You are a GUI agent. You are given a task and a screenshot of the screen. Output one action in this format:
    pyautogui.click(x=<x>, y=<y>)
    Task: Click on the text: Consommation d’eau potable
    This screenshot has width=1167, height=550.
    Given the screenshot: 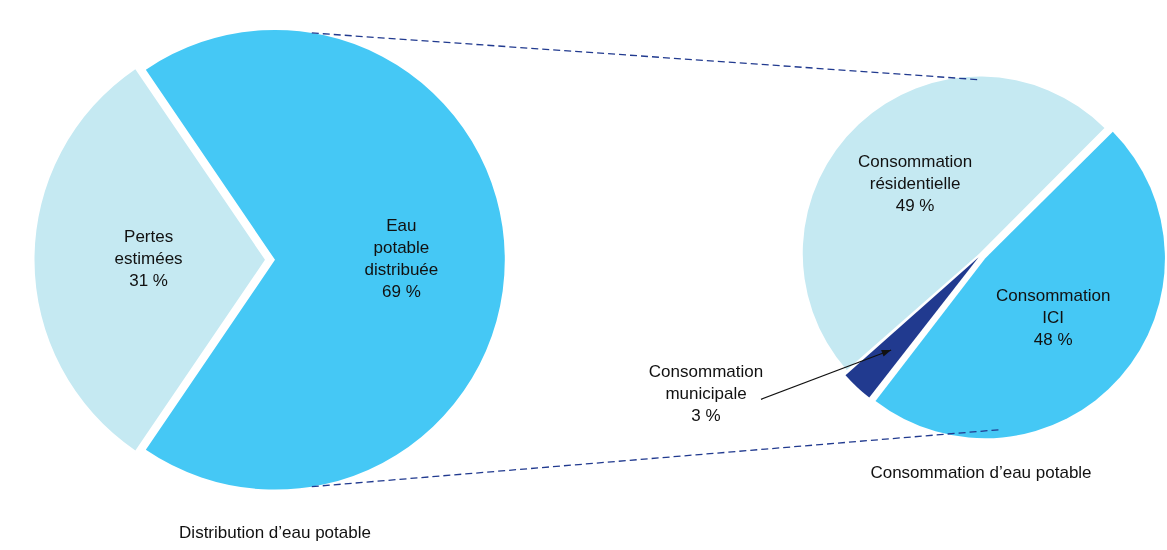 What is the action you would take?
    pyautogui.click(x=981, y=473)
    